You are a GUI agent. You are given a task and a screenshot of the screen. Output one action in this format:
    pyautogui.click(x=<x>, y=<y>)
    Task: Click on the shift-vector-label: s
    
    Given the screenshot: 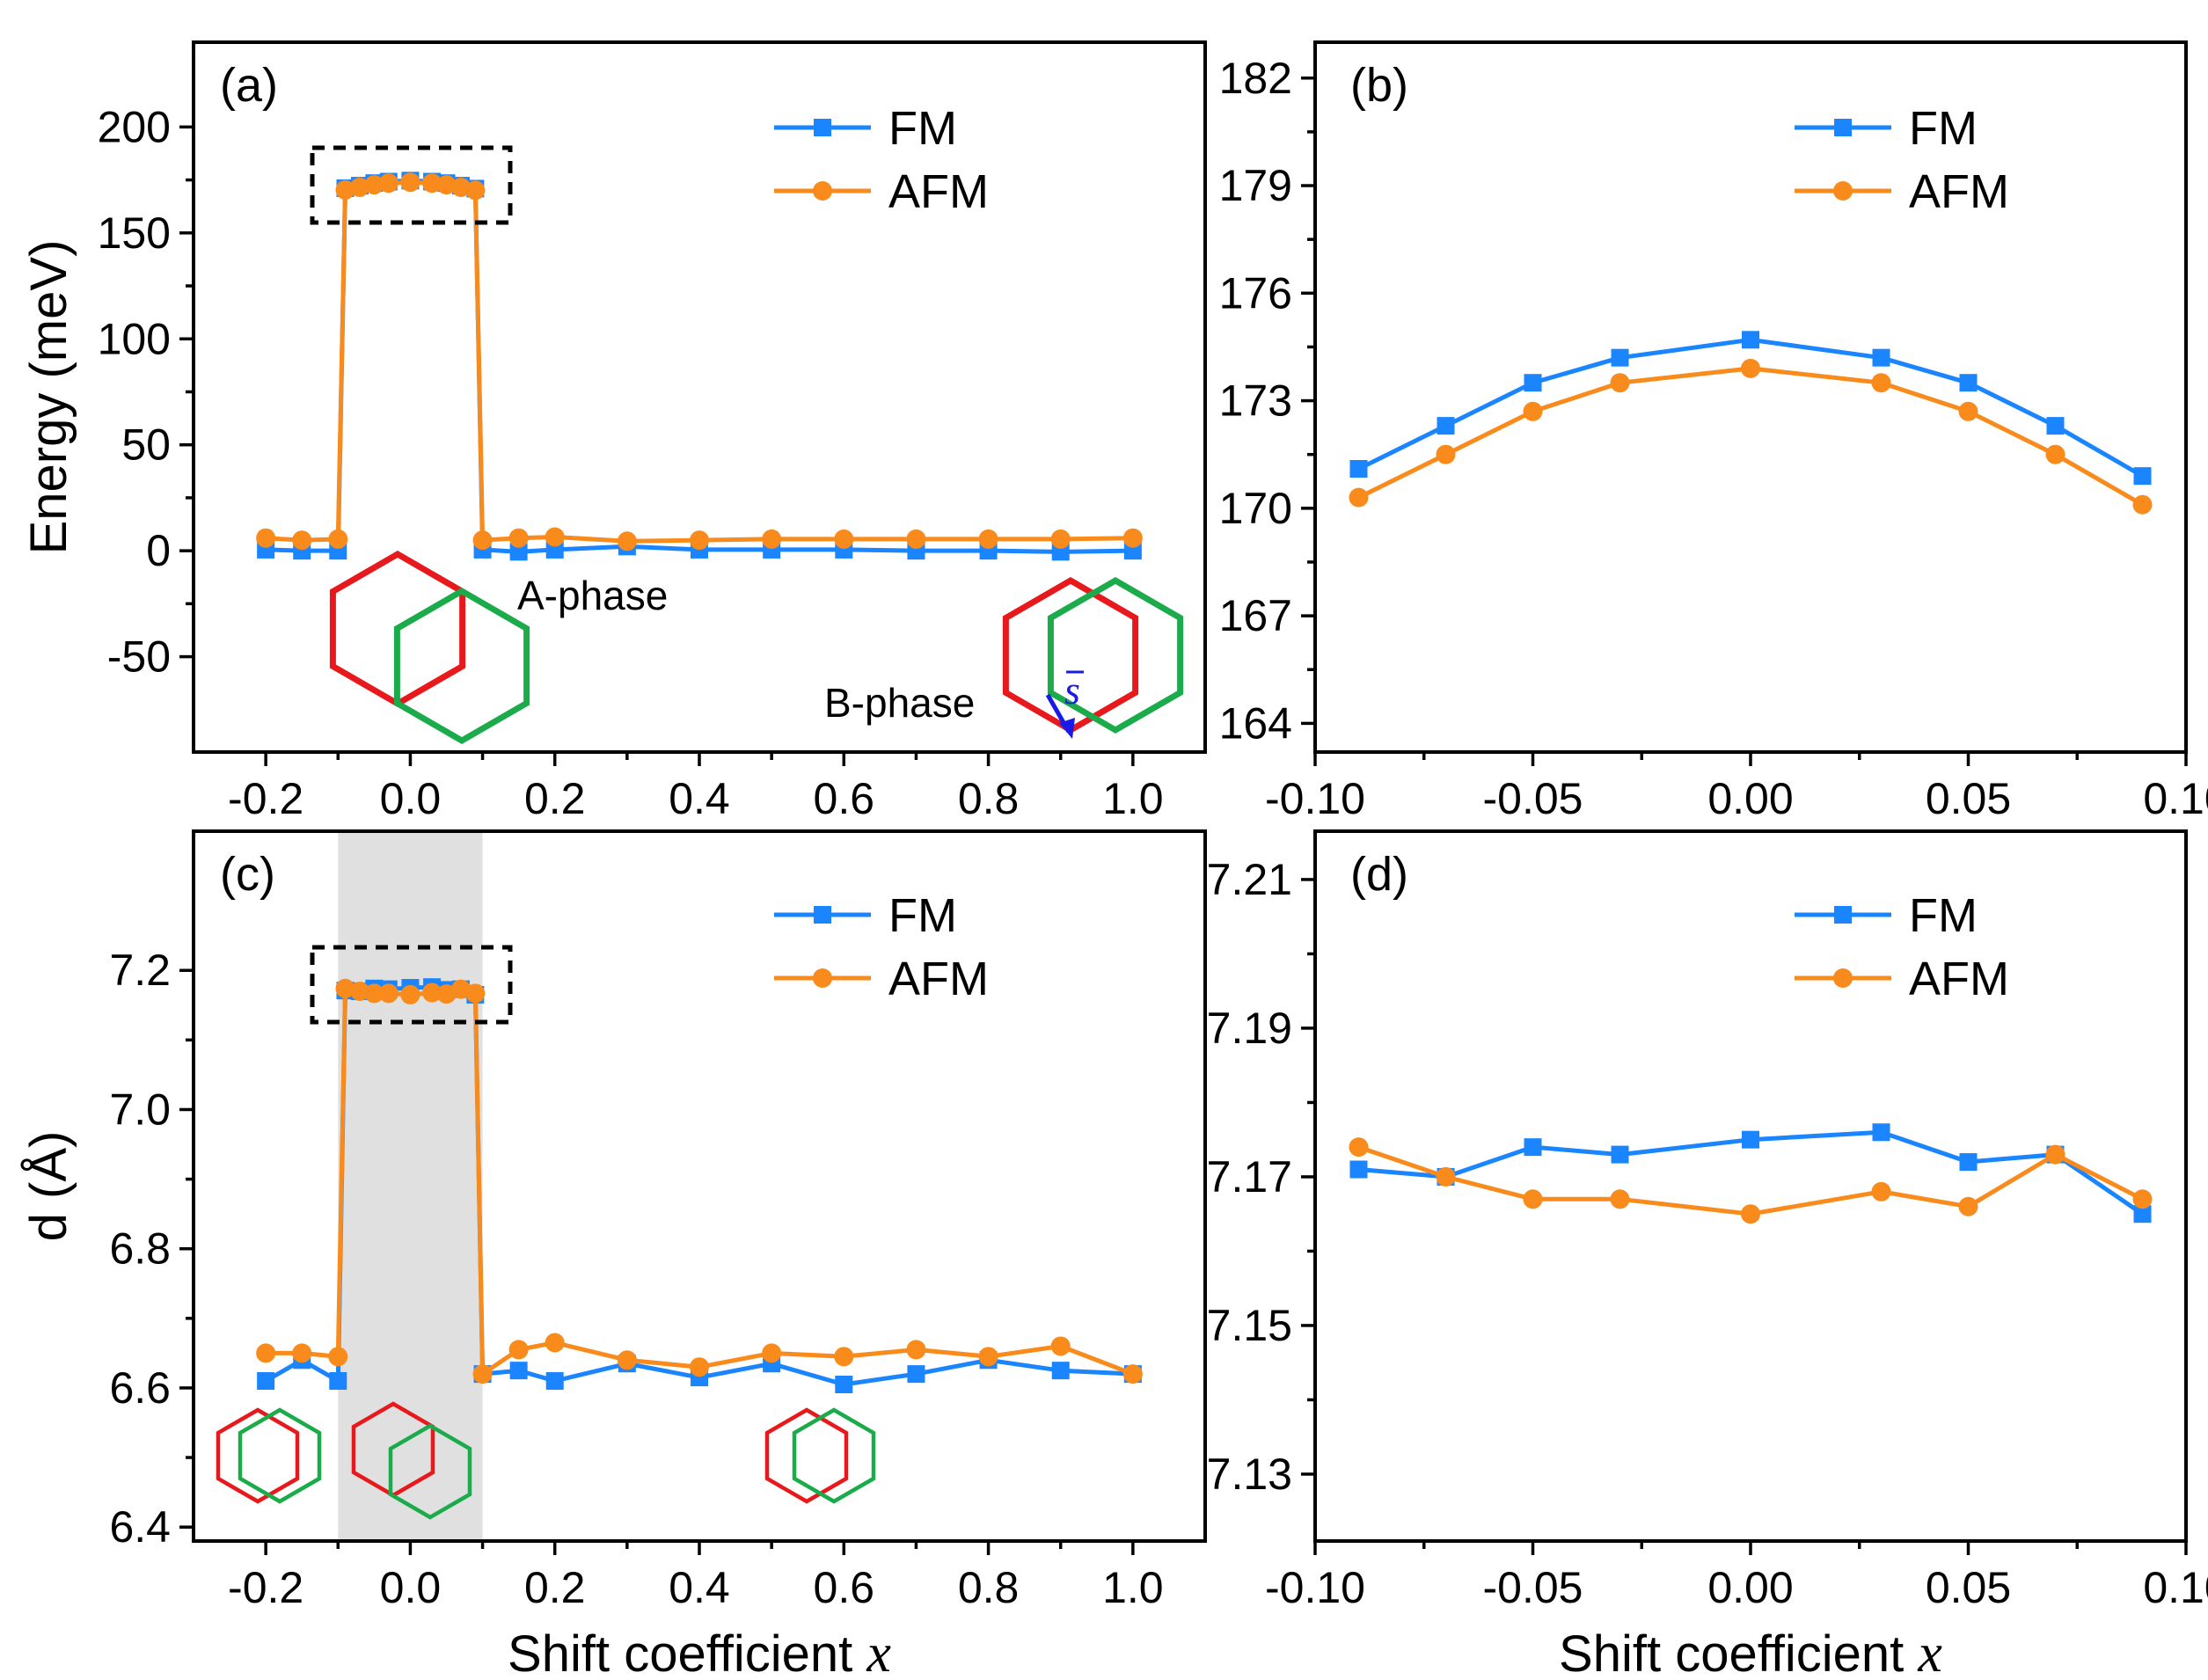 What is the action you would take?
    pyautogui.click(x=1072, y=690)
    